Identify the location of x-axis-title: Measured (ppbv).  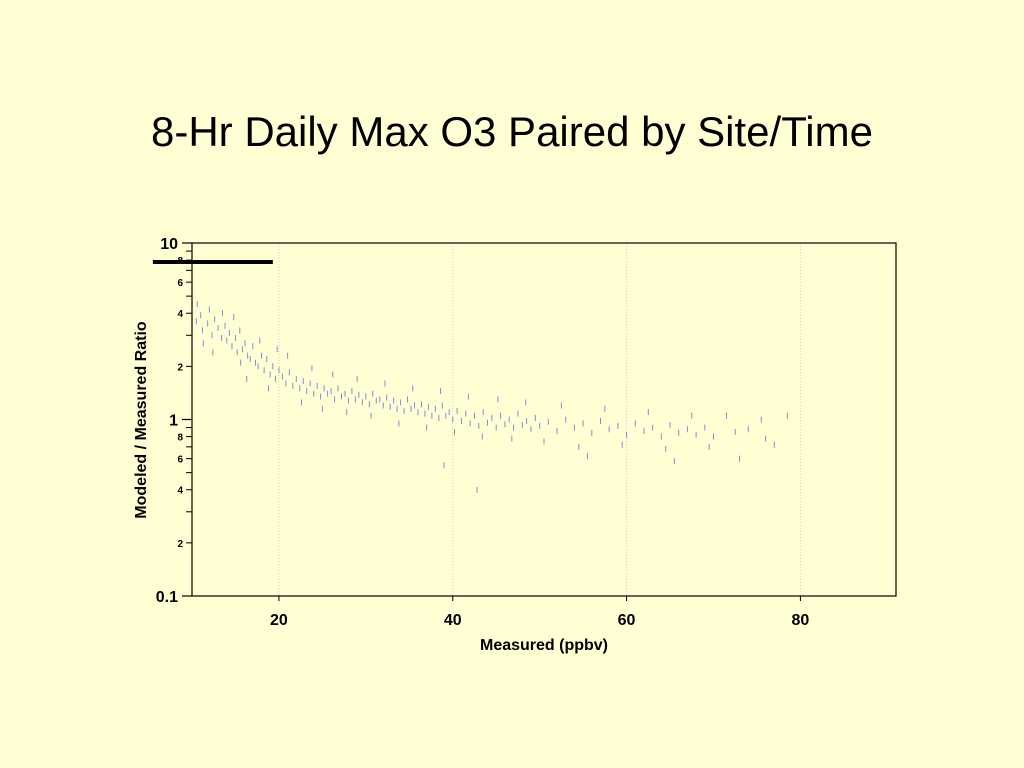
(544, 645).